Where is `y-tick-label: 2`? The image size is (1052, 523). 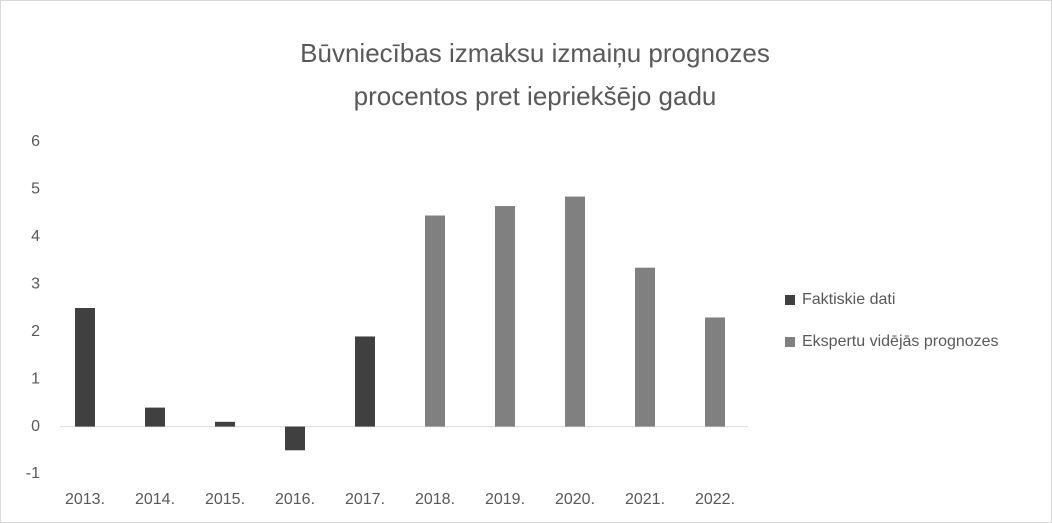
y-tick-label: 2 is located at coordinates (35, 331).